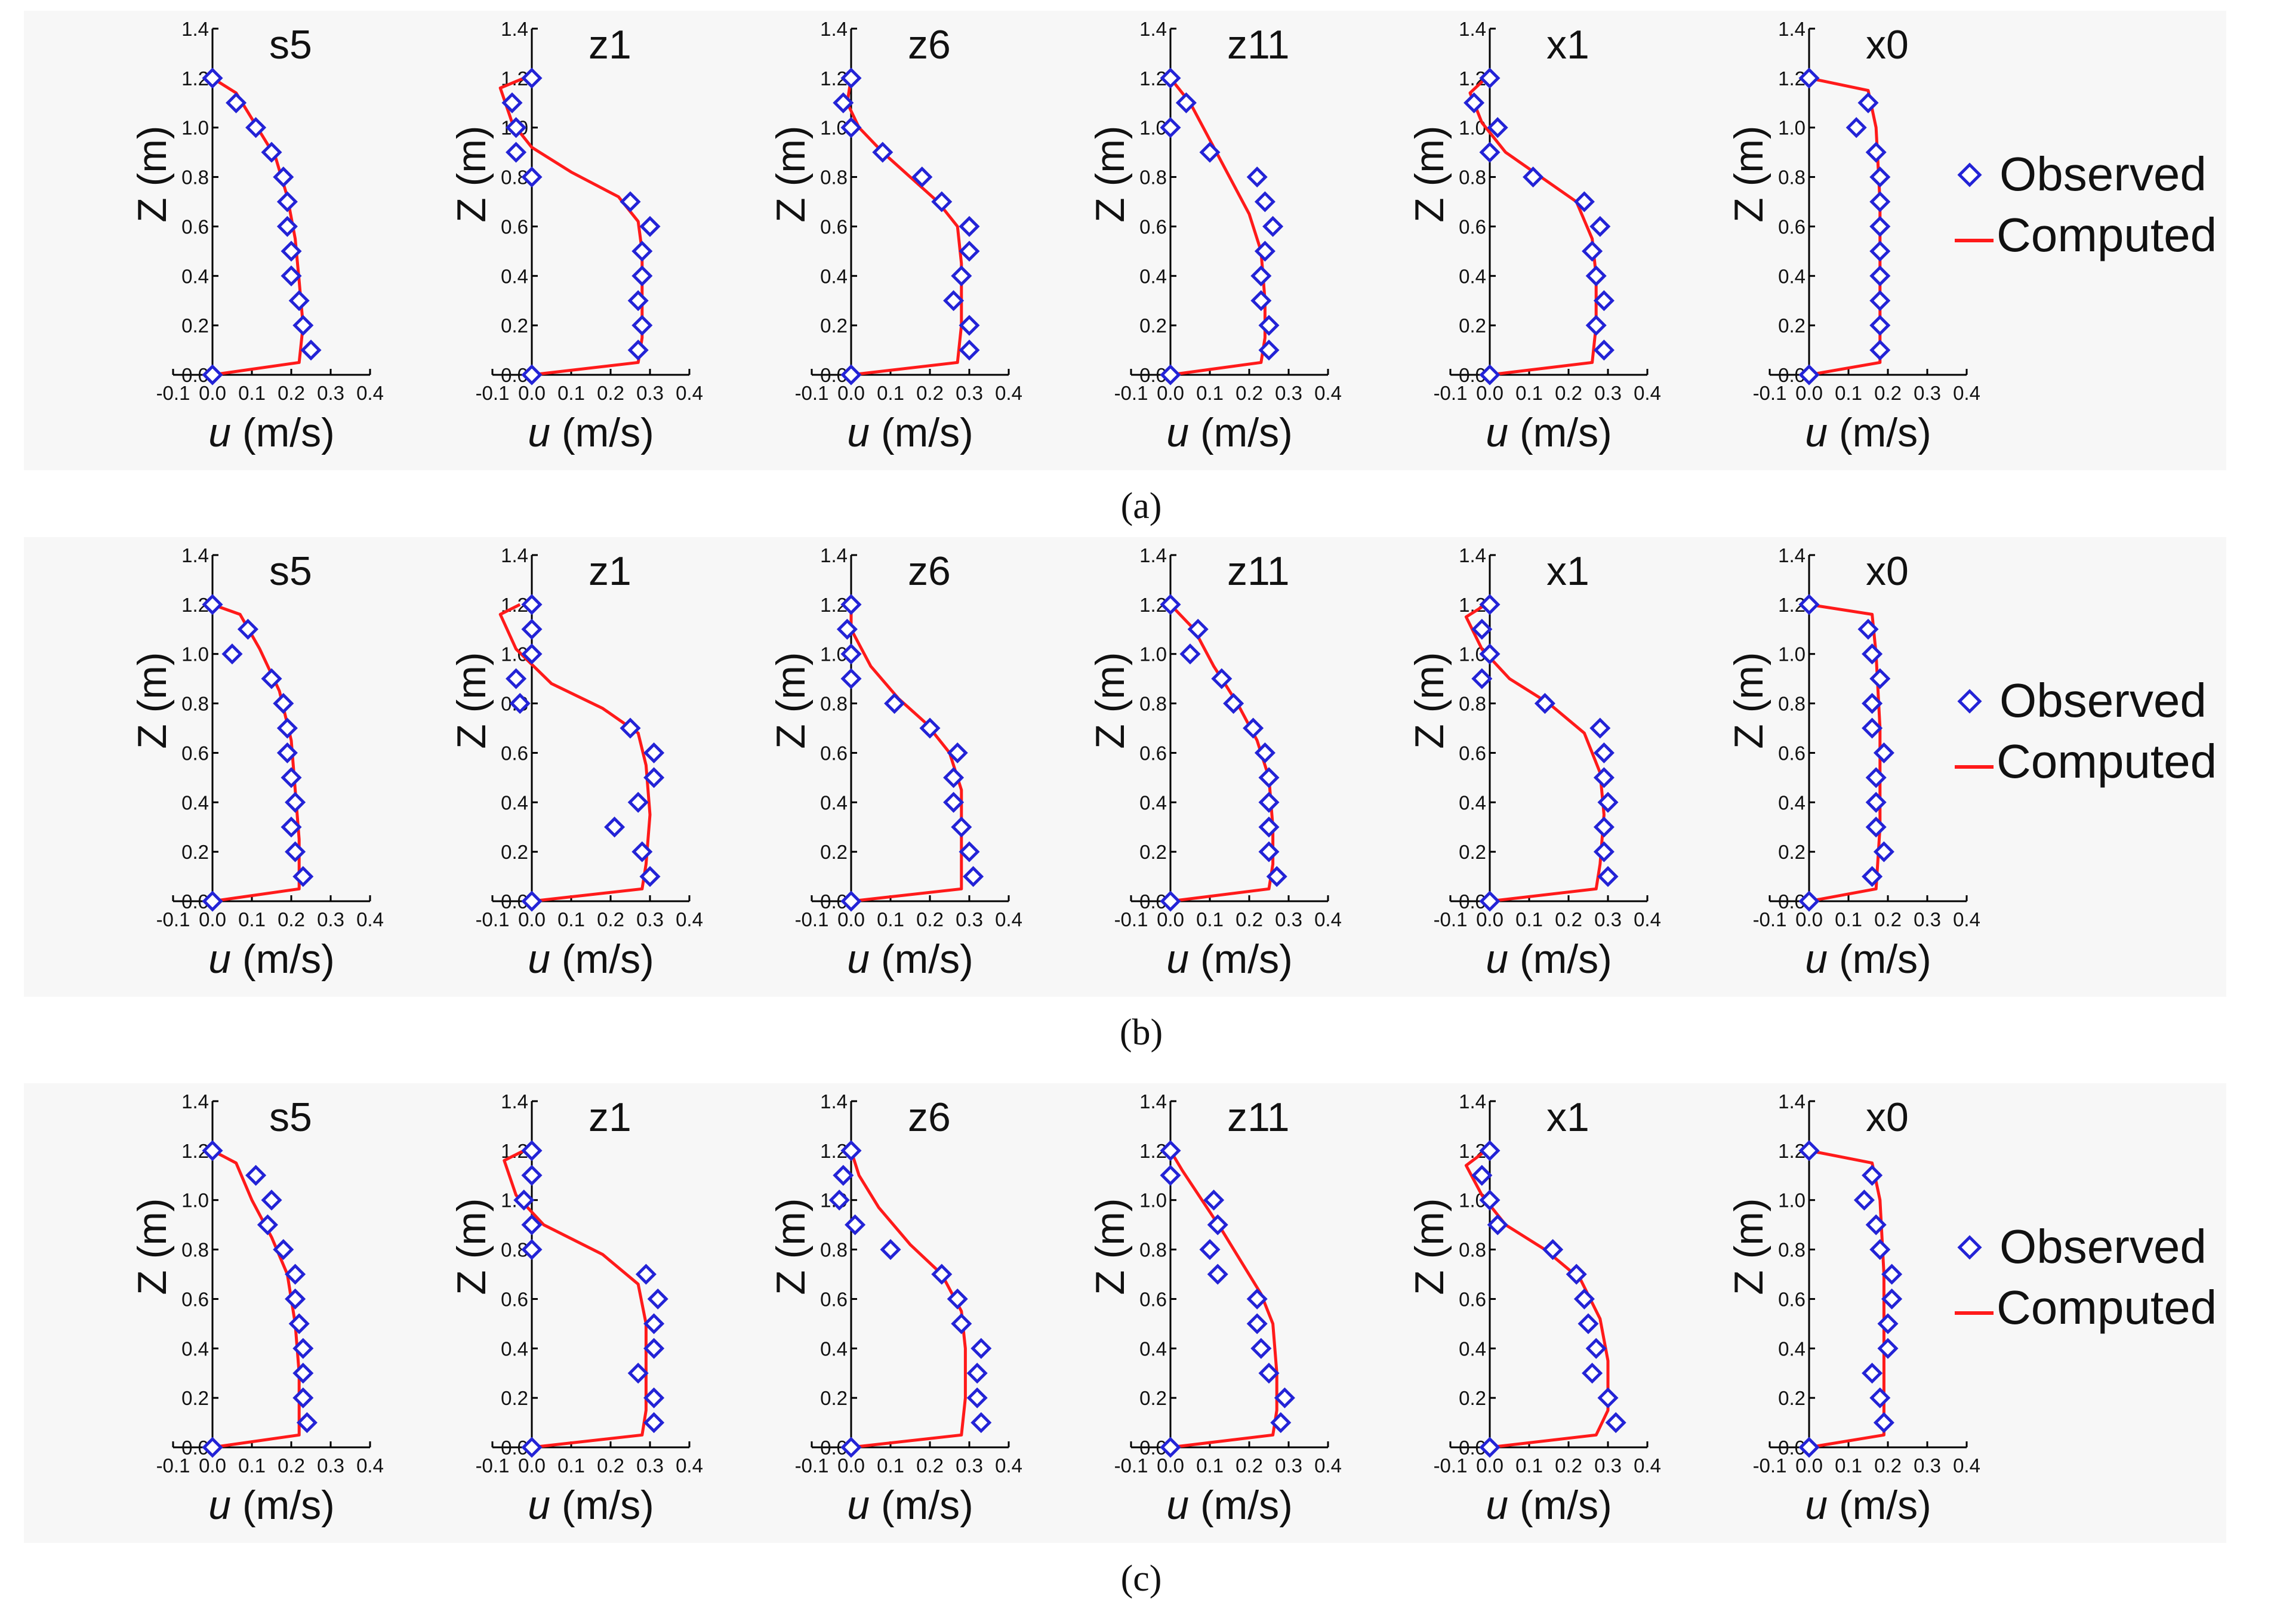  Describe the element at coordinates (610, 44) in the screenshot. I see `chart-title: z1` at that location.